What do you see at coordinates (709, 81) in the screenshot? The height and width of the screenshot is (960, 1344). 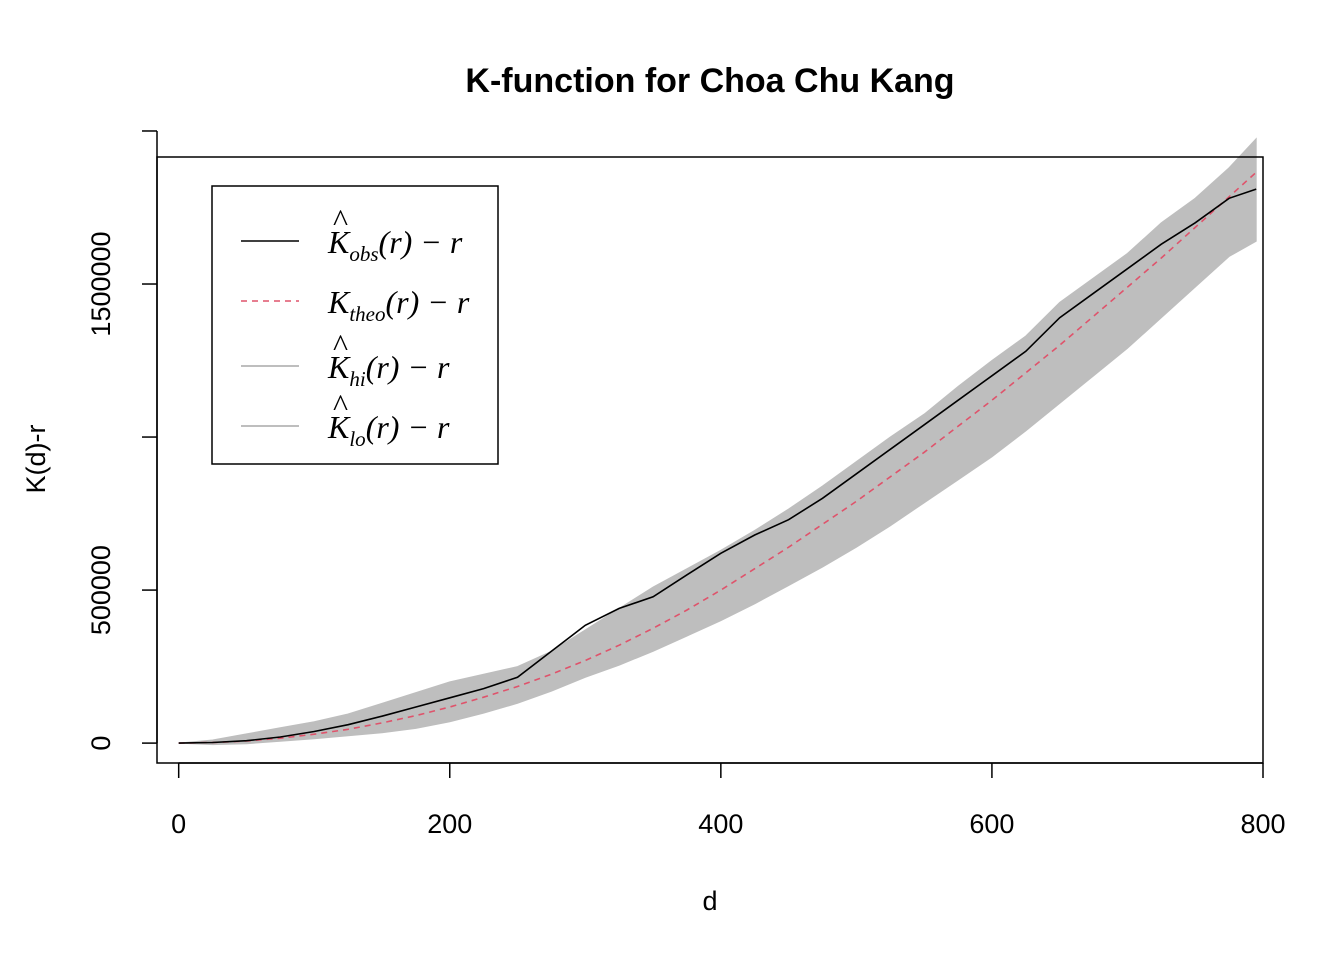 I see `chart-title: K-function for Choa Chu Kang` at bounding box center [709, 81].